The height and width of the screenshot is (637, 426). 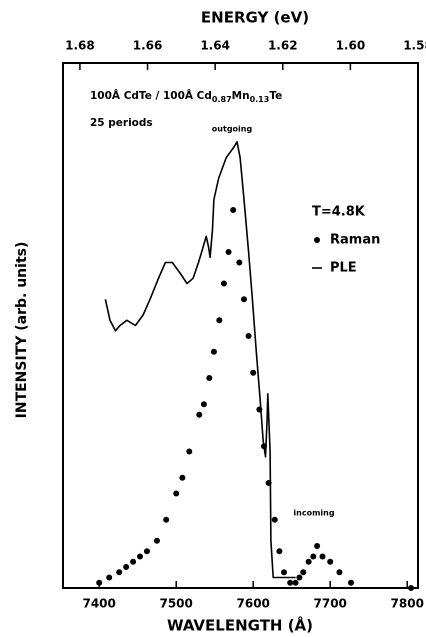 What do you see at coordinates (355, 240) in the screenshot?
I see `legend-label: Raman` at bounding box center [355, 240].